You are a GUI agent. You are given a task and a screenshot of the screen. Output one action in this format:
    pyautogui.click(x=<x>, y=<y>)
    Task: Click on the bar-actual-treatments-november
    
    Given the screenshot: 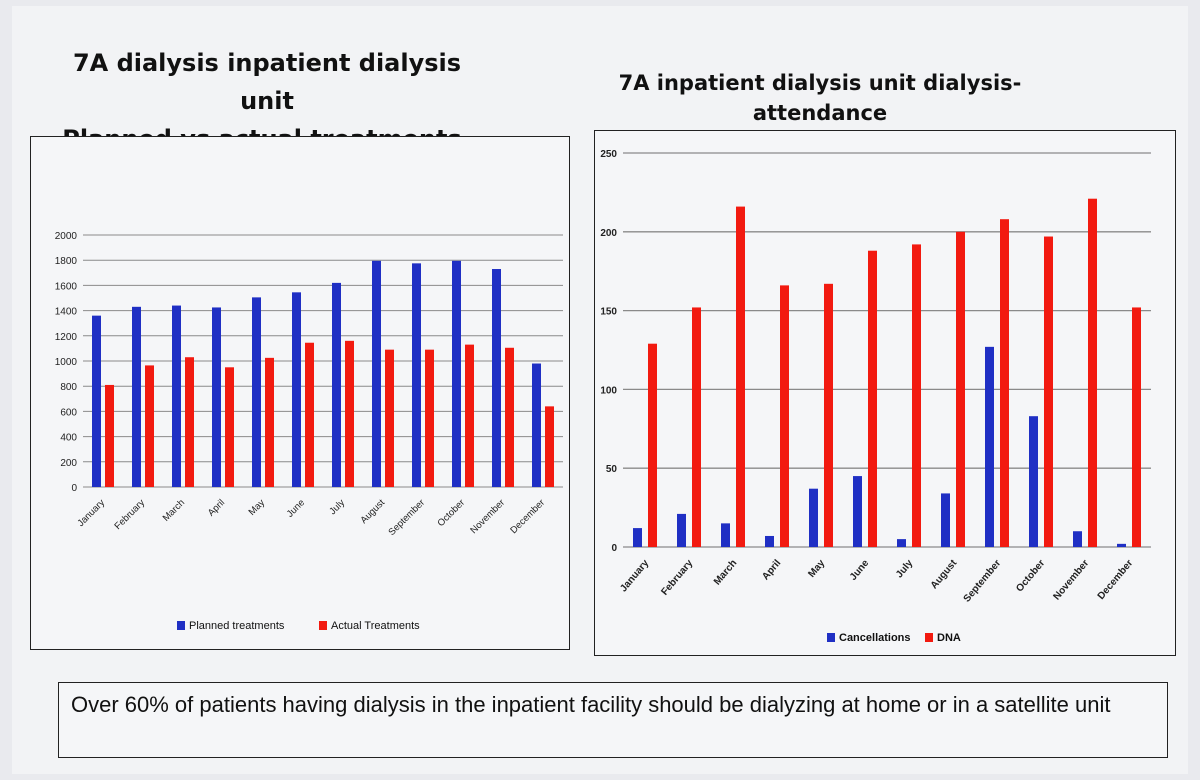 What is the action you would take?
    pyautogui.click(x=509, y=417)
    